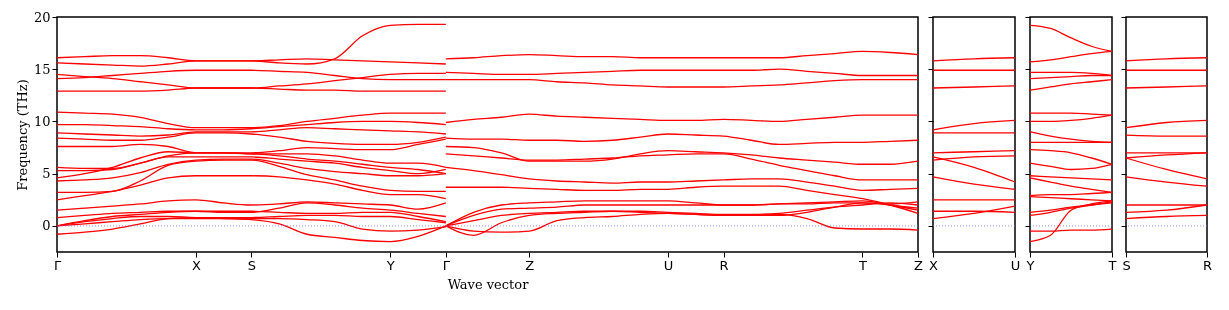 The image size is (1229, 310). I want to click on x-axis-title: Wave vector, so click(488, 284).